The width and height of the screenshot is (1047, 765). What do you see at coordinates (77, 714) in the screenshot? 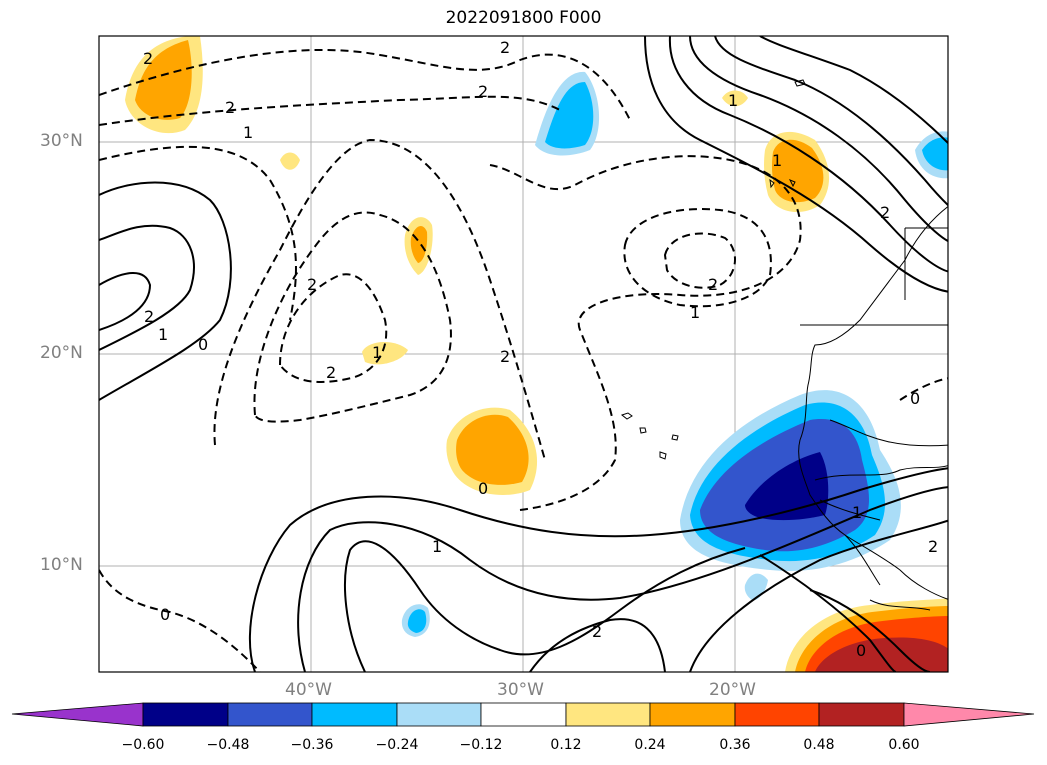
I see `colorbar-extend-low` at bounding box center [77, 714].